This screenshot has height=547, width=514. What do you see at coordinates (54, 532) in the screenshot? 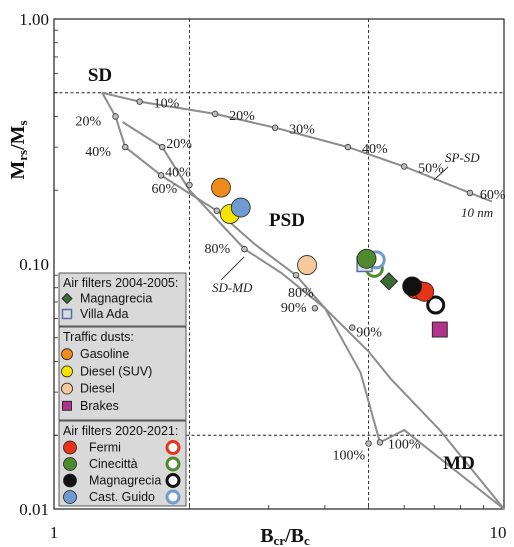
I see `x-tick-label: 1` at bounding box center [54, 532].